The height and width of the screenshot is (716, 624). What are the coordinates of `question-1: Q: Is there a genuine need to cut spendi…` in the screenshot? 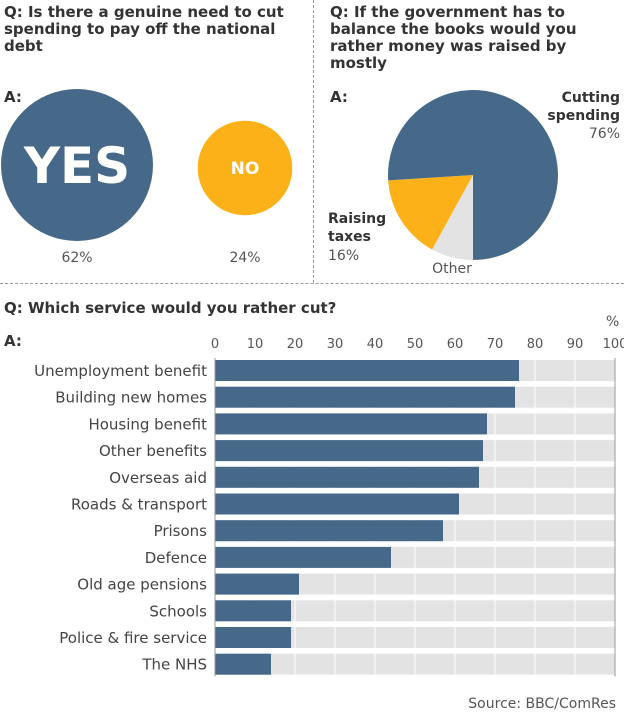 It's located at (144, 29).